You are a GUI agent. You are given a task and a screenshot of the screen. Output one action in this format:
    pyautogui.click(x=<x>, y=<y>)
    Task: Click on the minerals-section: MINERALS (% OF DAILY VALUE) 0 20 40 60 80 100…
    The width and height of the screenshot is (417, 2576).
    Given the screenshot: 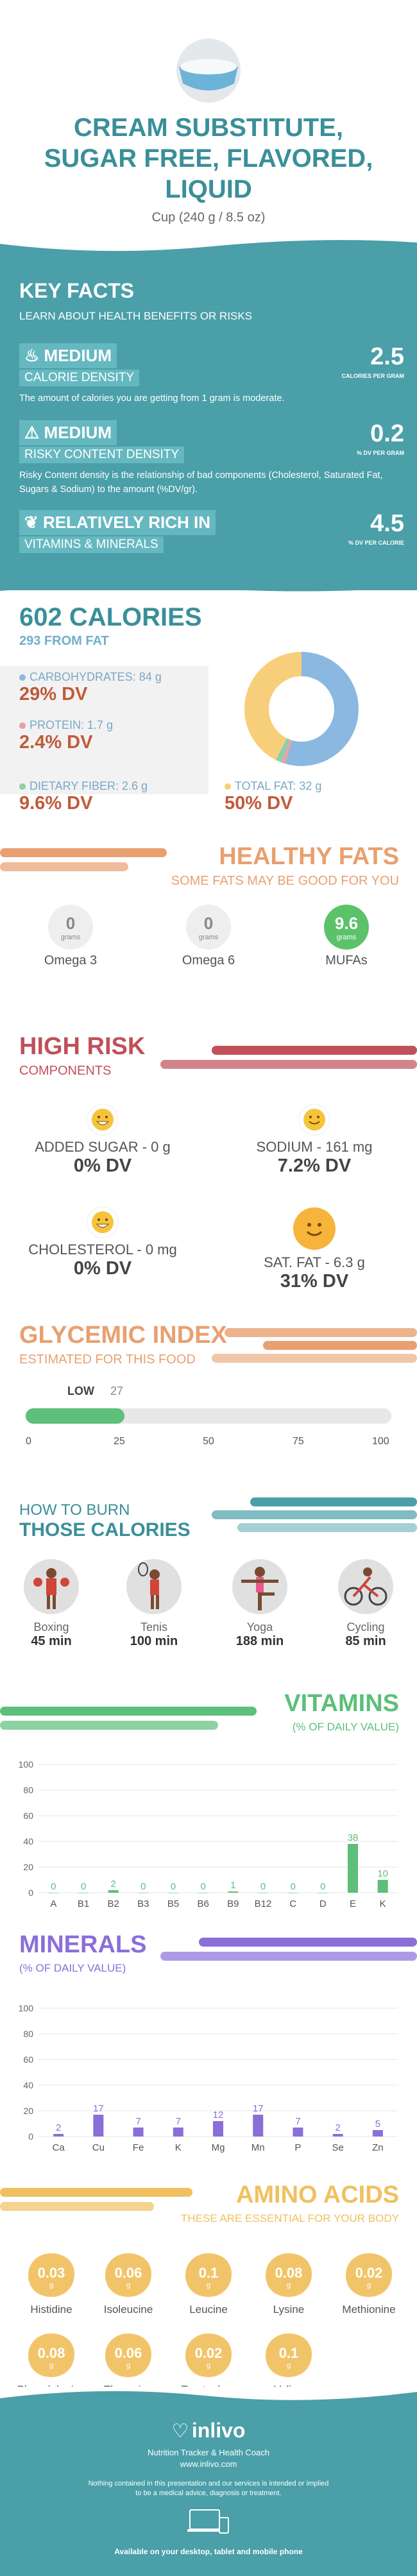 What is the action you would take?
    pyautogui.click(x=208, y=2056)
    